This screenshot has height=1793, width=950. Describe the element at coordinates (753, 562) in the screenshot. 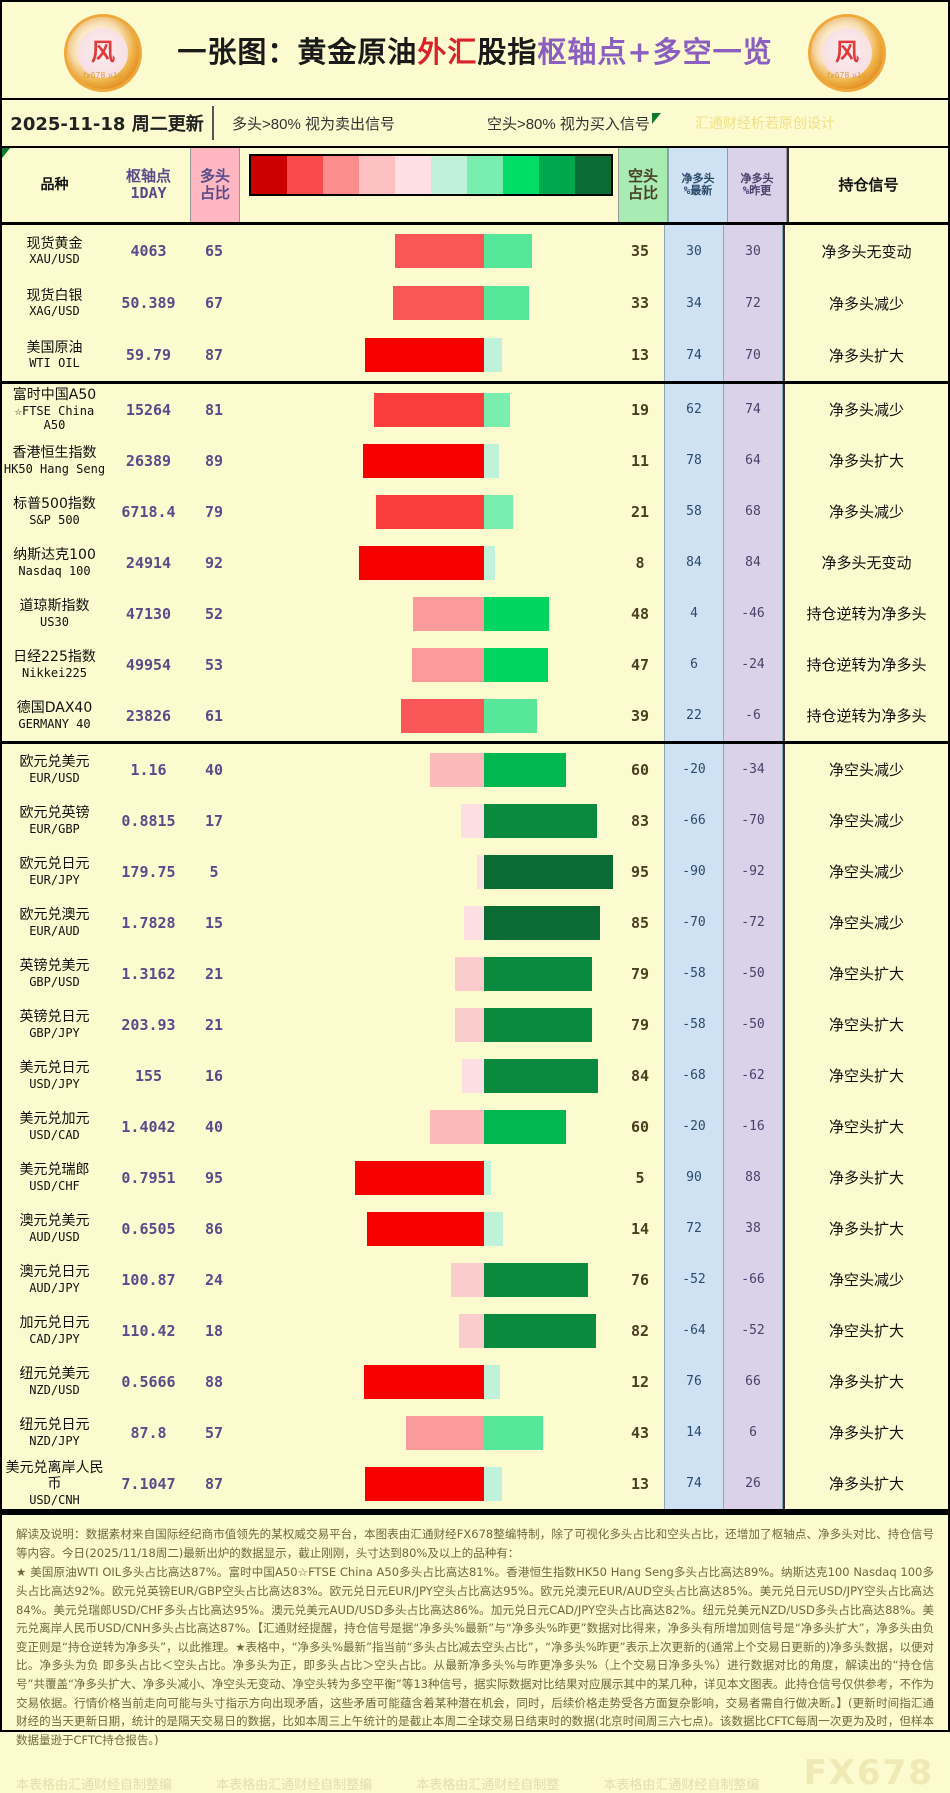

I see `cell-net-yesterday: 84` at that location.